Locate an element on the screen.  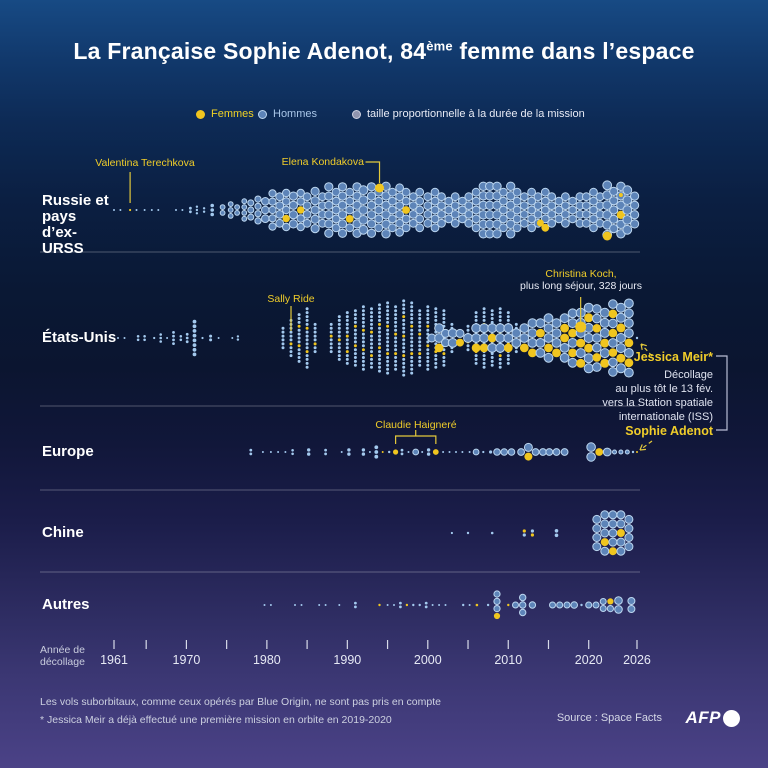
hommes-dot-icon is located at coordinates (262, 114).